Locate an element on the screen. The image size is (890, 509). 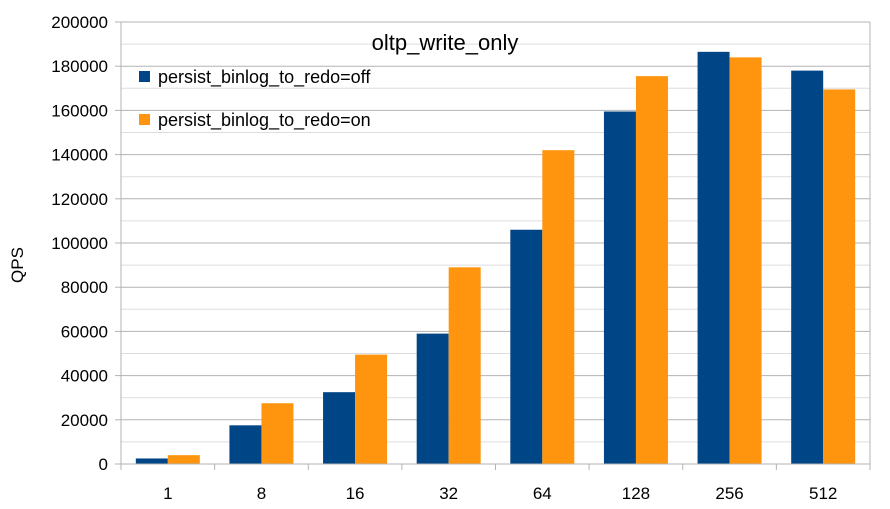
y-tick-label: 200000 is located at coordinates (79, 22).